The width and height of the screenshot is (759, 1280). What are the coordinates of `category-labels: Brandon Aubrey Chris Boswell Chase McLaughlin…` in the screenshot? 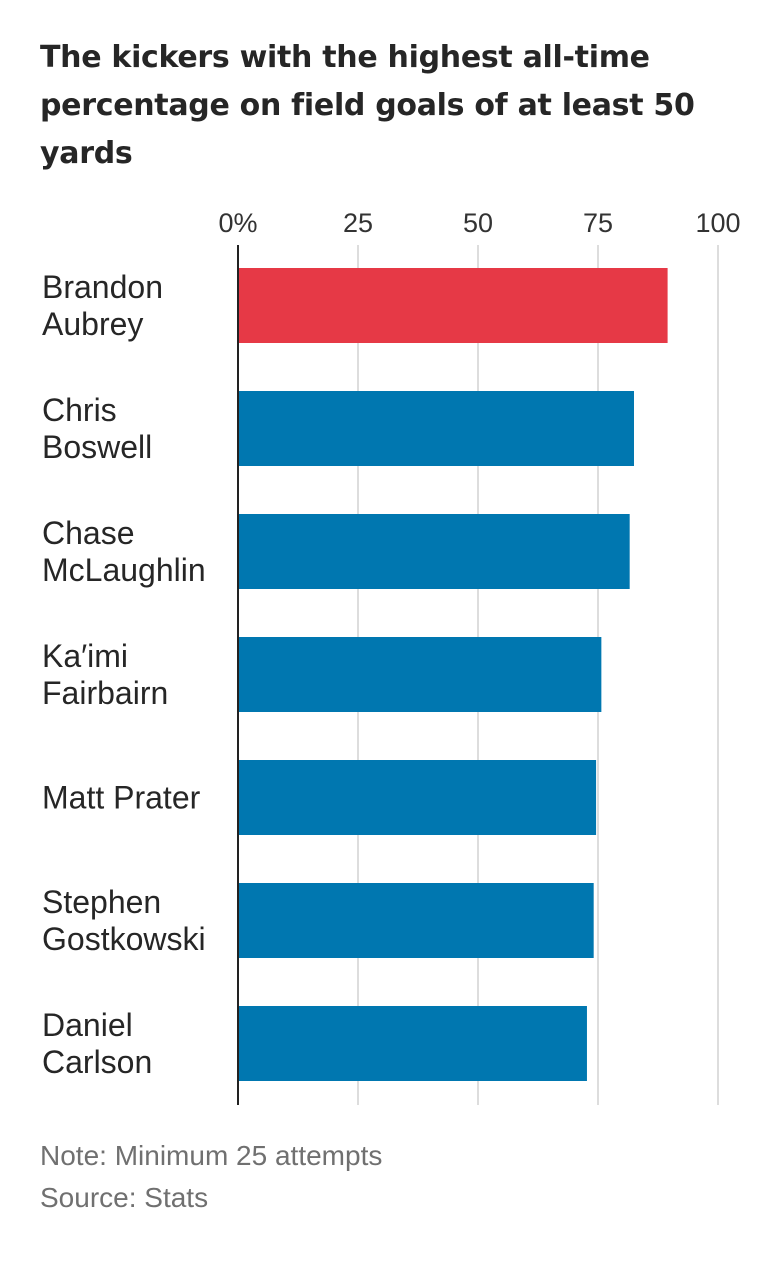 It's located at (124, 674).